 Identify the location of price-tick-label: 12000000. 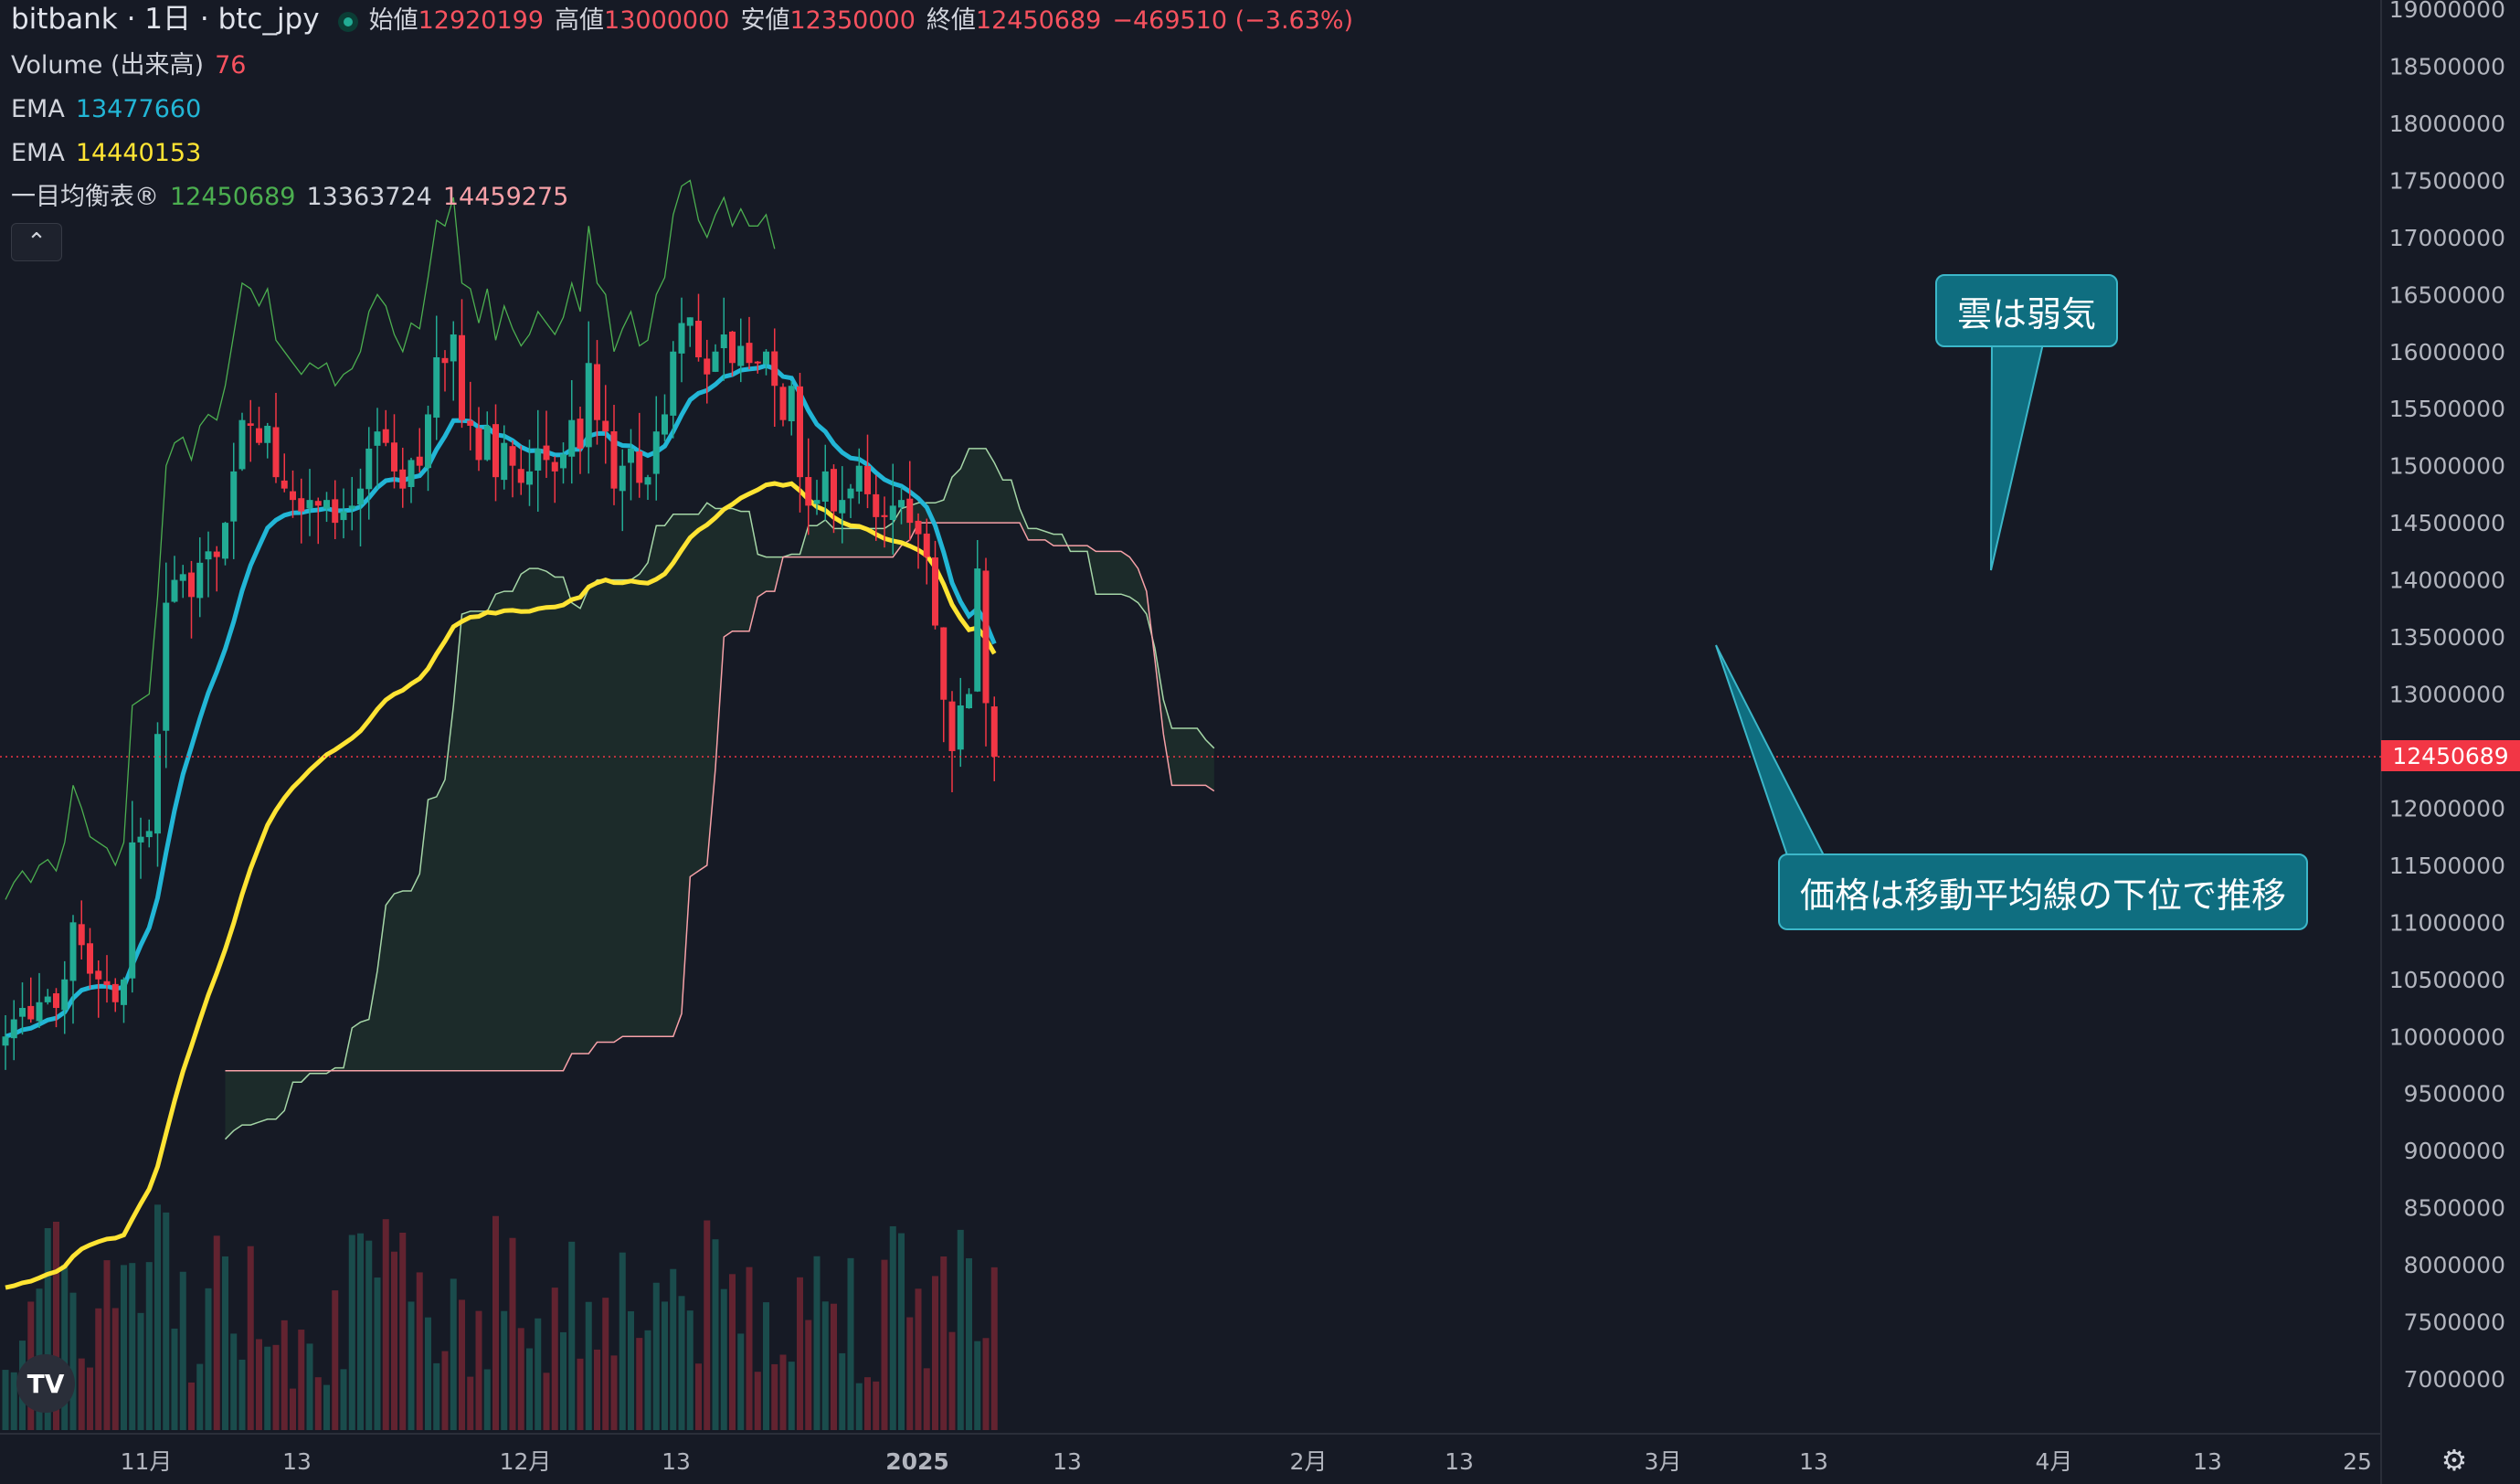
(2447, 809).